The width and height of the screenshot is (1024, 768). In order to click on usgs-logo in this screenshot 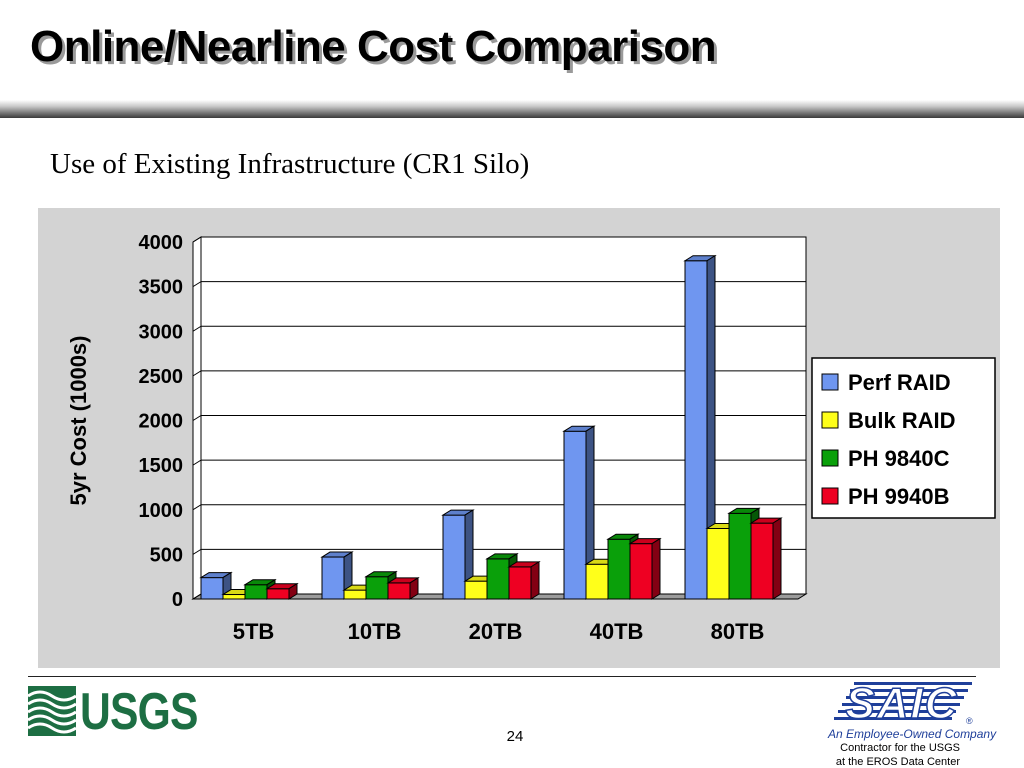, I will do `click(122, 712)`.